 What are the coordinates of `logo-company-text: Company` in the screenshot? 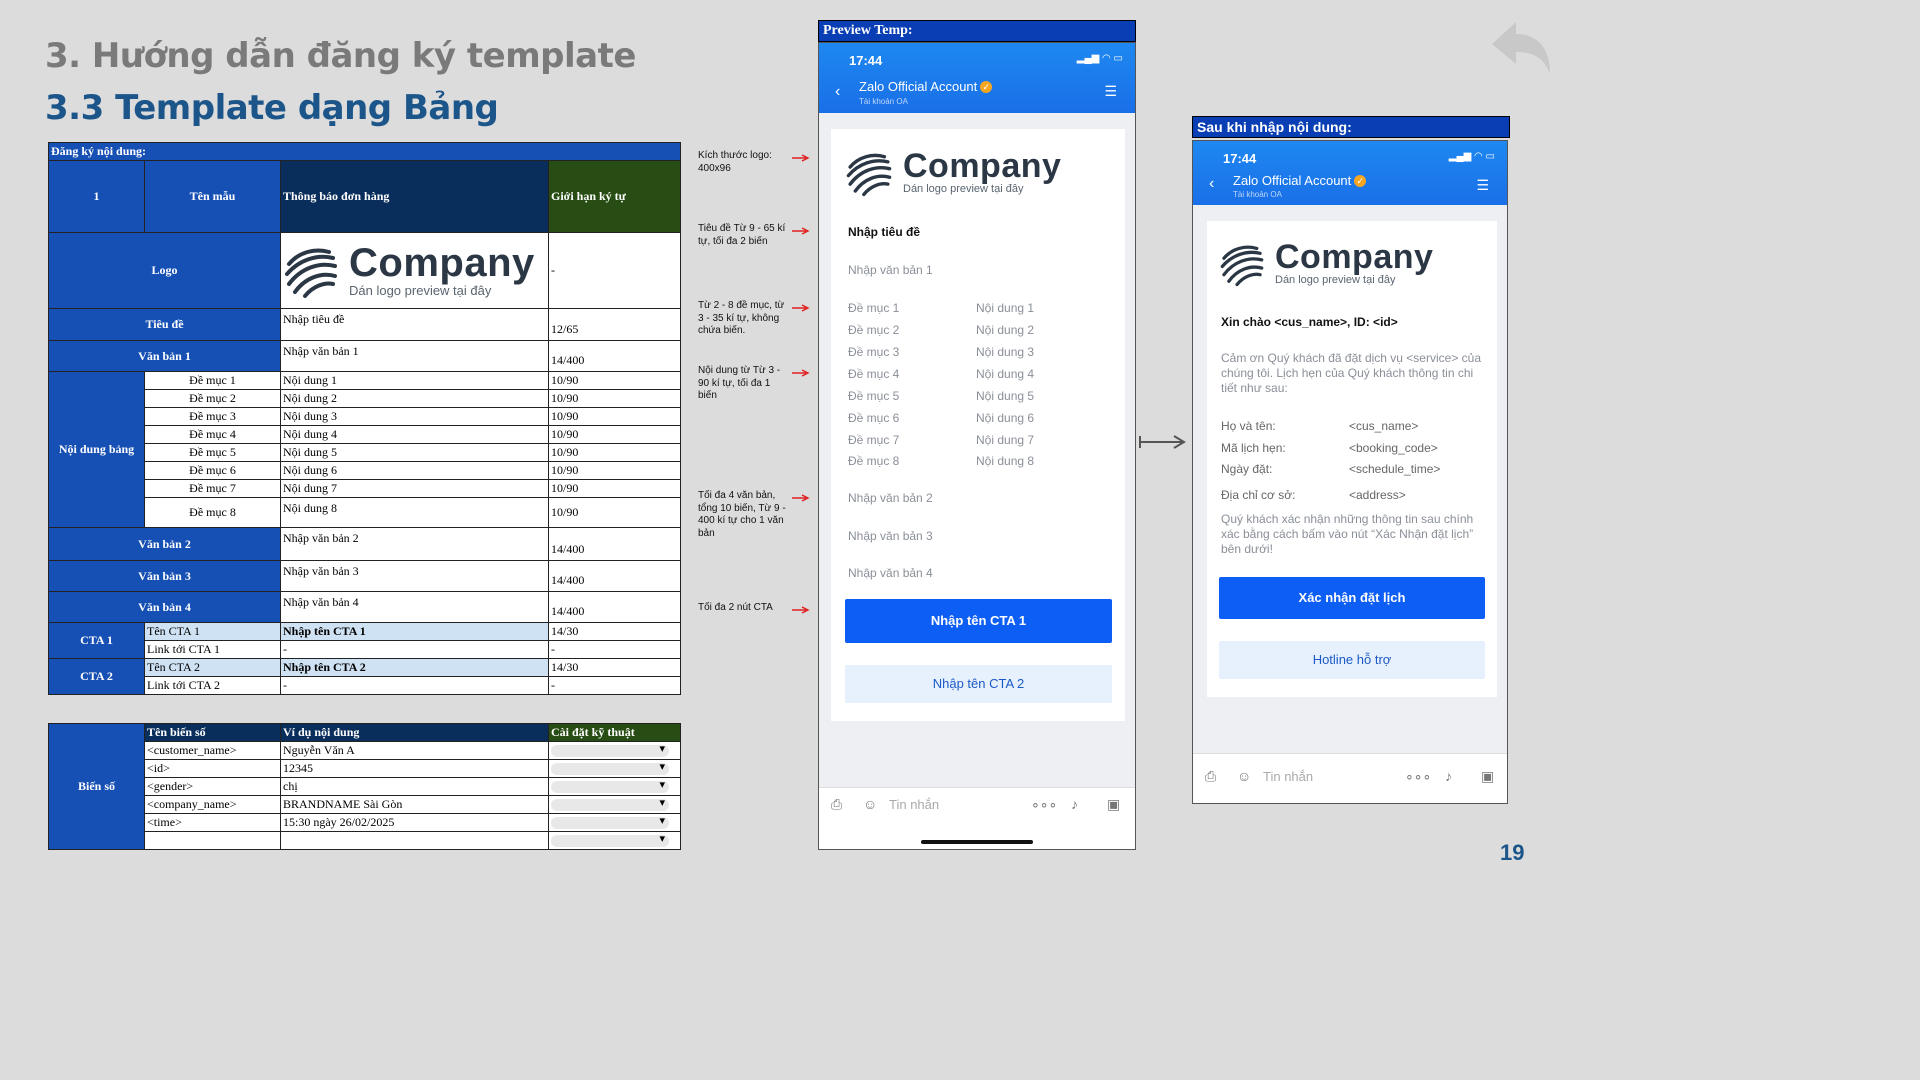 It's located at (1354, 257).